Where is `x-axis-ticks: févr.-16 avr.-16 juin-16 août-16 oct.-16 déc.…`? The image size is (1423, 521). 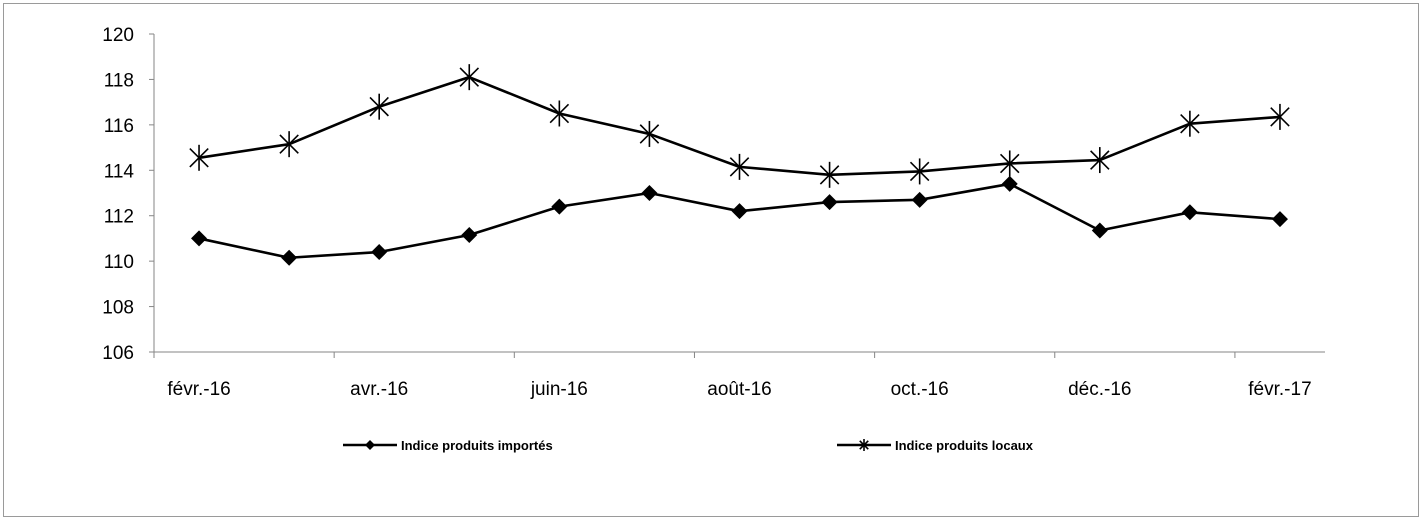 x-axis-ticks: févr.-16 avr.-16 juin-16 août-16 oct.-16 déc.… is located at coordinates (732, 376).